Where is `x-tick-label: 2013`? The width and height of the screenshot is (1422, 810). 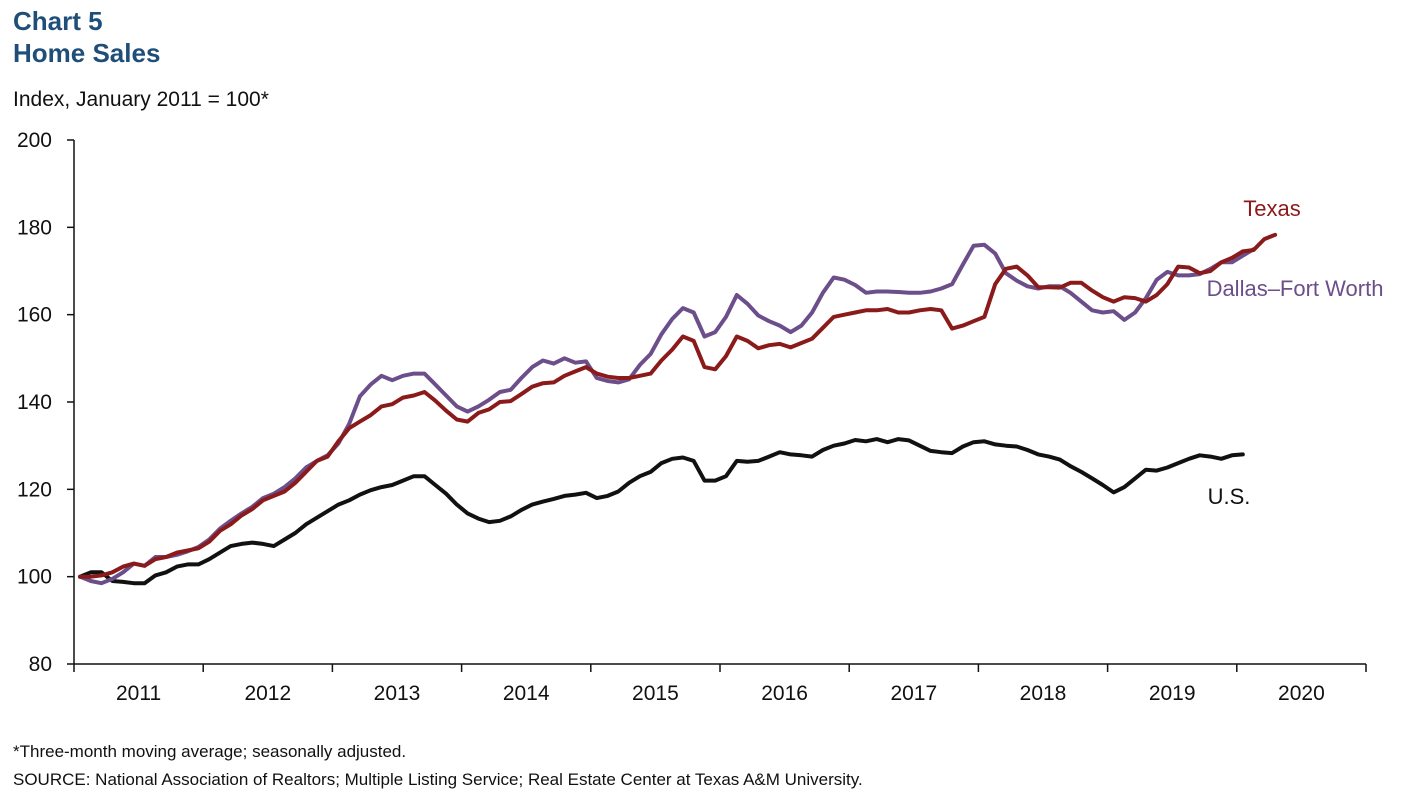
x-tick-label: 2013 is located at coordinates (397, 693).